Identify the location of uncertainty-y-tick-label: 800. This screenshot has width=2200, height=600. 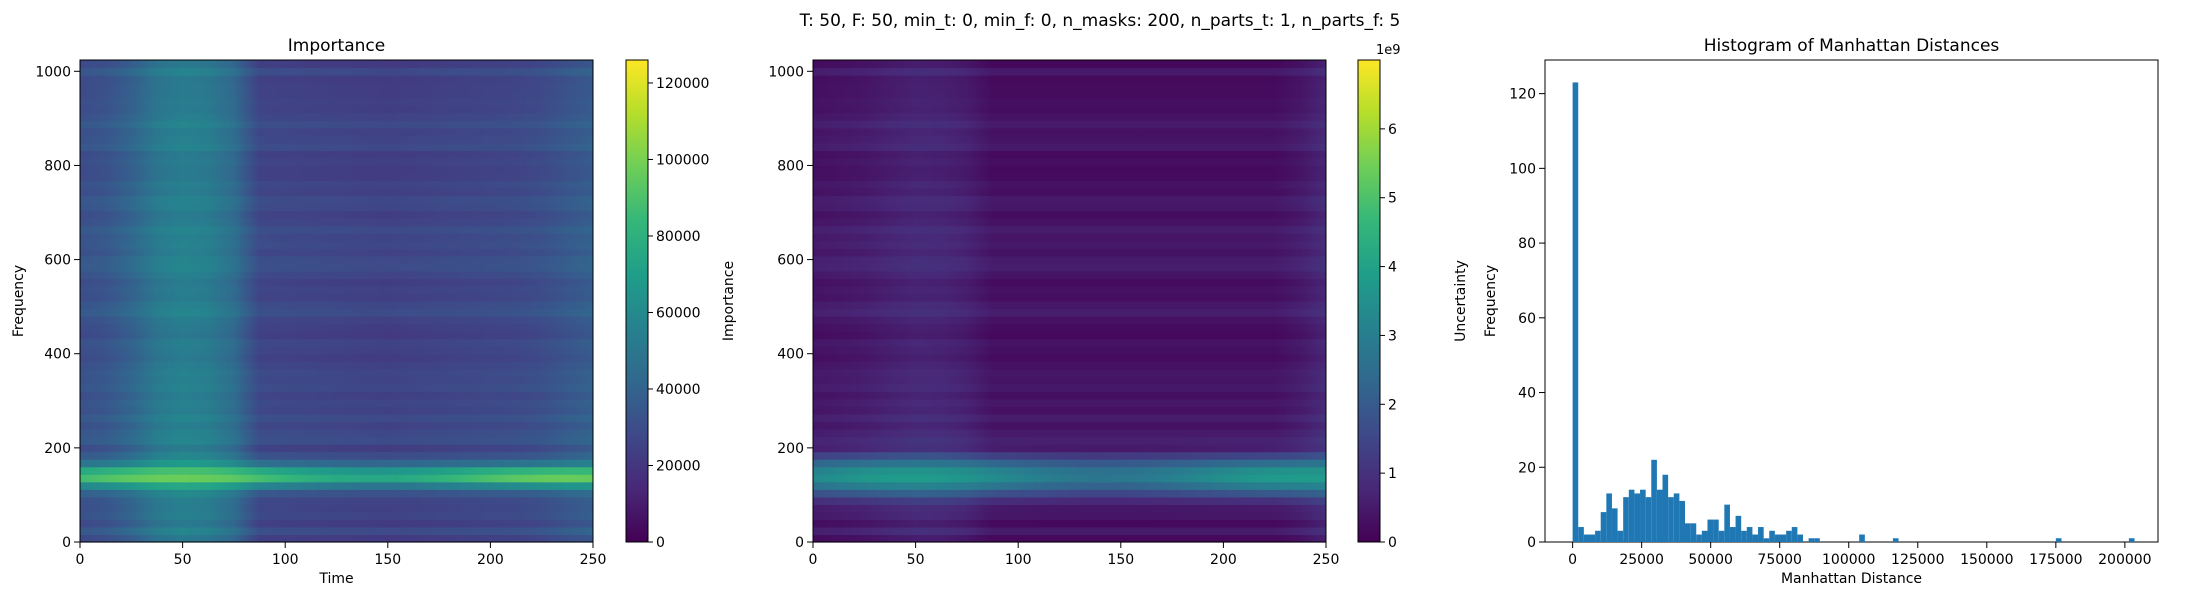
(790, 166).